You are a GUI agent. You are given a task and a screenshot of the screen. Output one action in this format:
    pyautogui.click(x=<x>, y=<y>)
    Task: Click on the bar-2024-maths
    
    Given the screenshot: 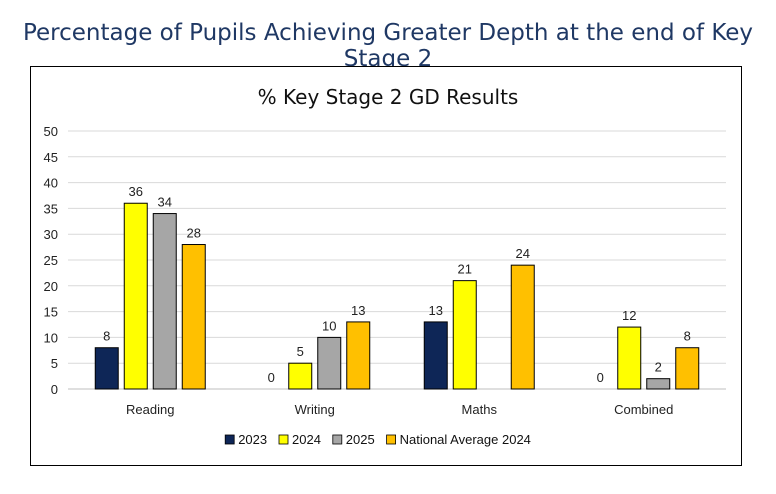 What is the action you would take?
    pyautogui.click(x=464, y=335)
    